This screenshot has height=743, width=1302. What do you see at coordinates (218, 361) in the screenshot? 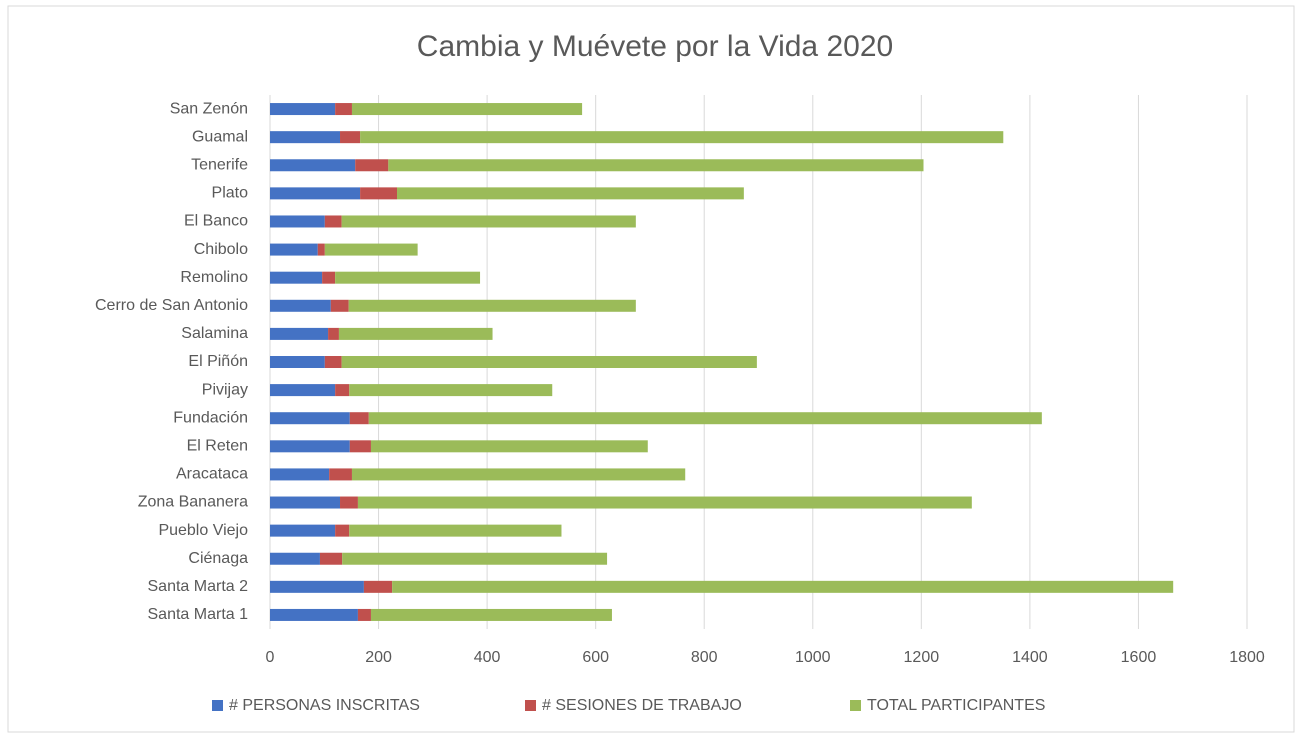
I see `y-tick-label: El Piñón` at bounding box center [218, 361].